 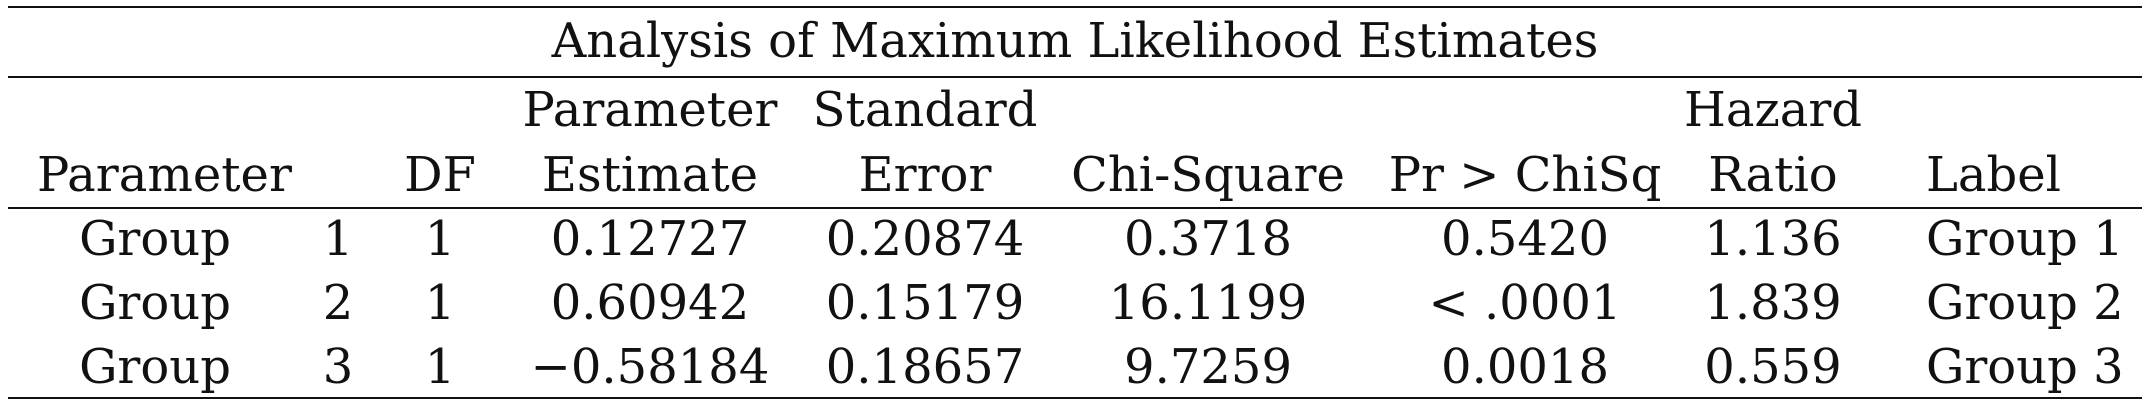 What do you see at coordinates (1773, 110) in the screenshot?
I see `header-hazard-ratio-line1: Hazard` at bounding box center [1773, 110].